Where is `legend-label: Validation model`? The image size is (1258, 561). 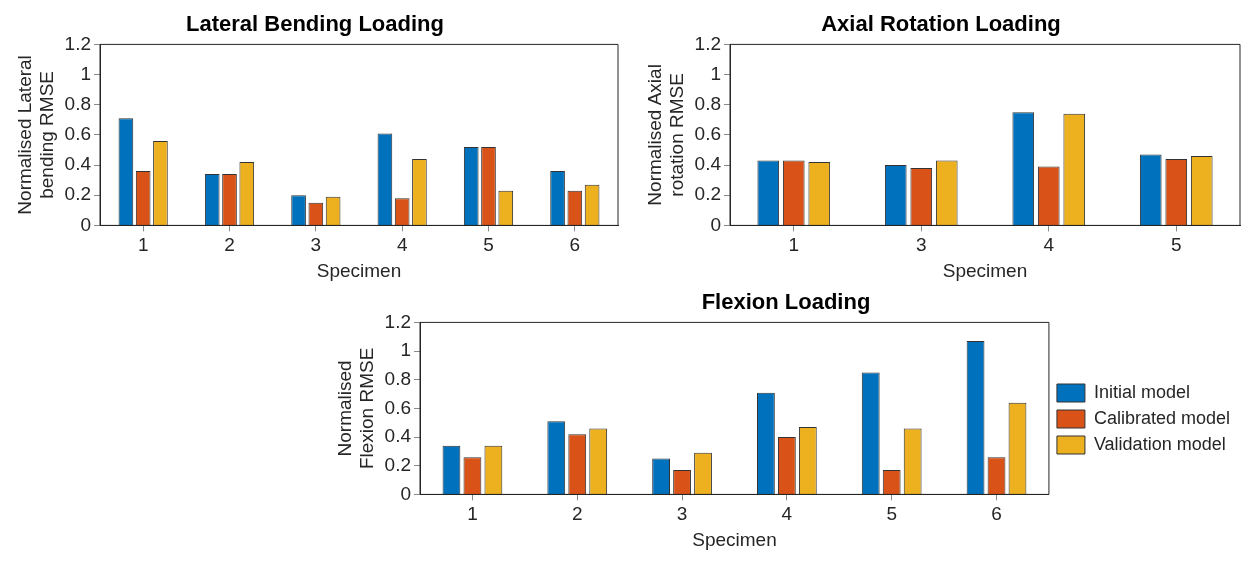
legend-label: Validation model is located at coordinates (1159, 443).